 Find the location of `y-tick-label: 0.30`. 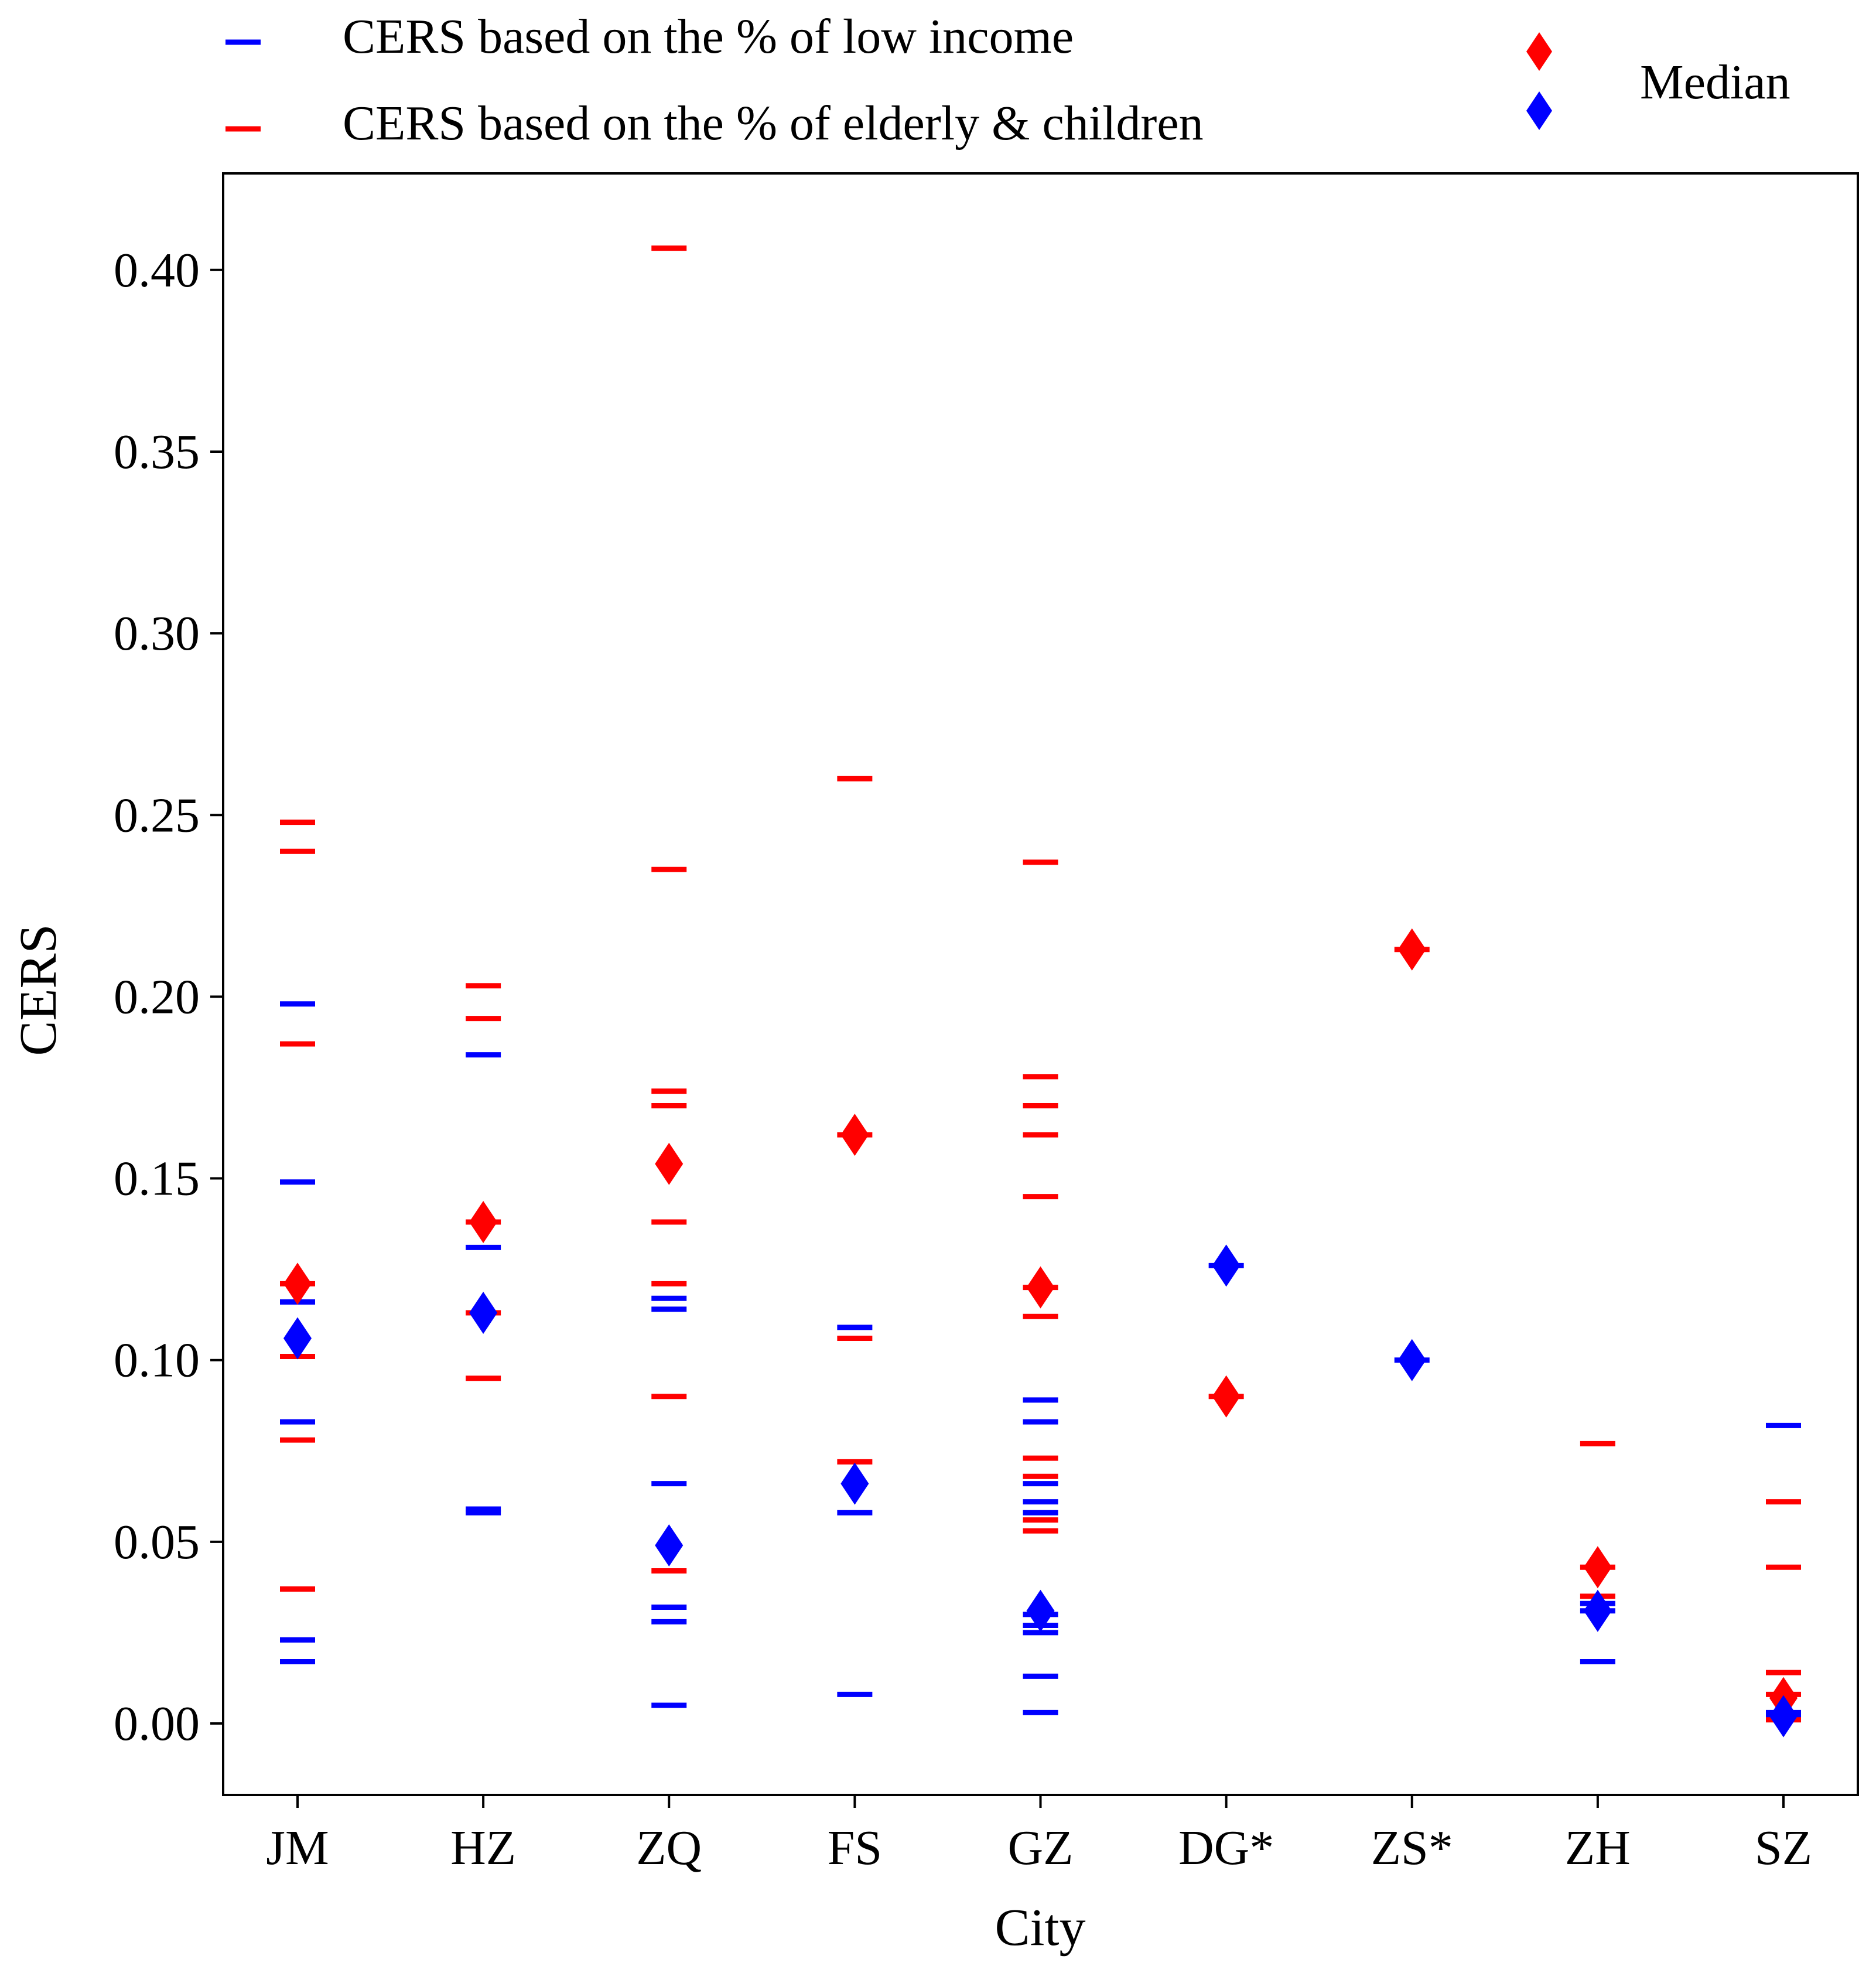

y-tick-label: 0.30 is located at coordinates (157, 633).